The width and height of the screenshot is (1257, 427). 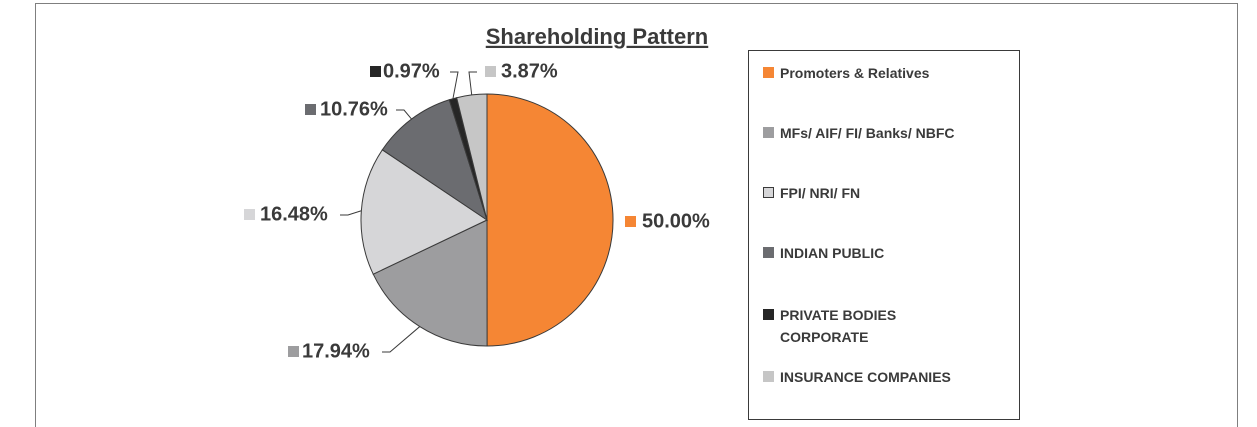 What do you see at coordinates (529, 71) in the screenshot?
I see `data-label: 3.87%` at bounding box center [529, 71].